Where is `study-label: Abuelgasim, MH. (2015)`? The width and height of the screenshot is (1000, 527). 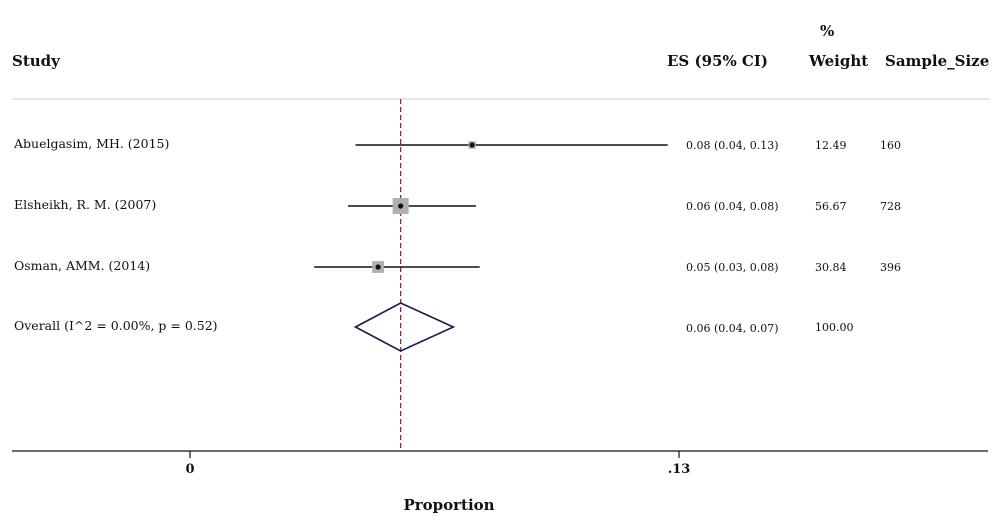
study-label: Abuelgasim, MH. (2015) is located at coordinates (91, 143).